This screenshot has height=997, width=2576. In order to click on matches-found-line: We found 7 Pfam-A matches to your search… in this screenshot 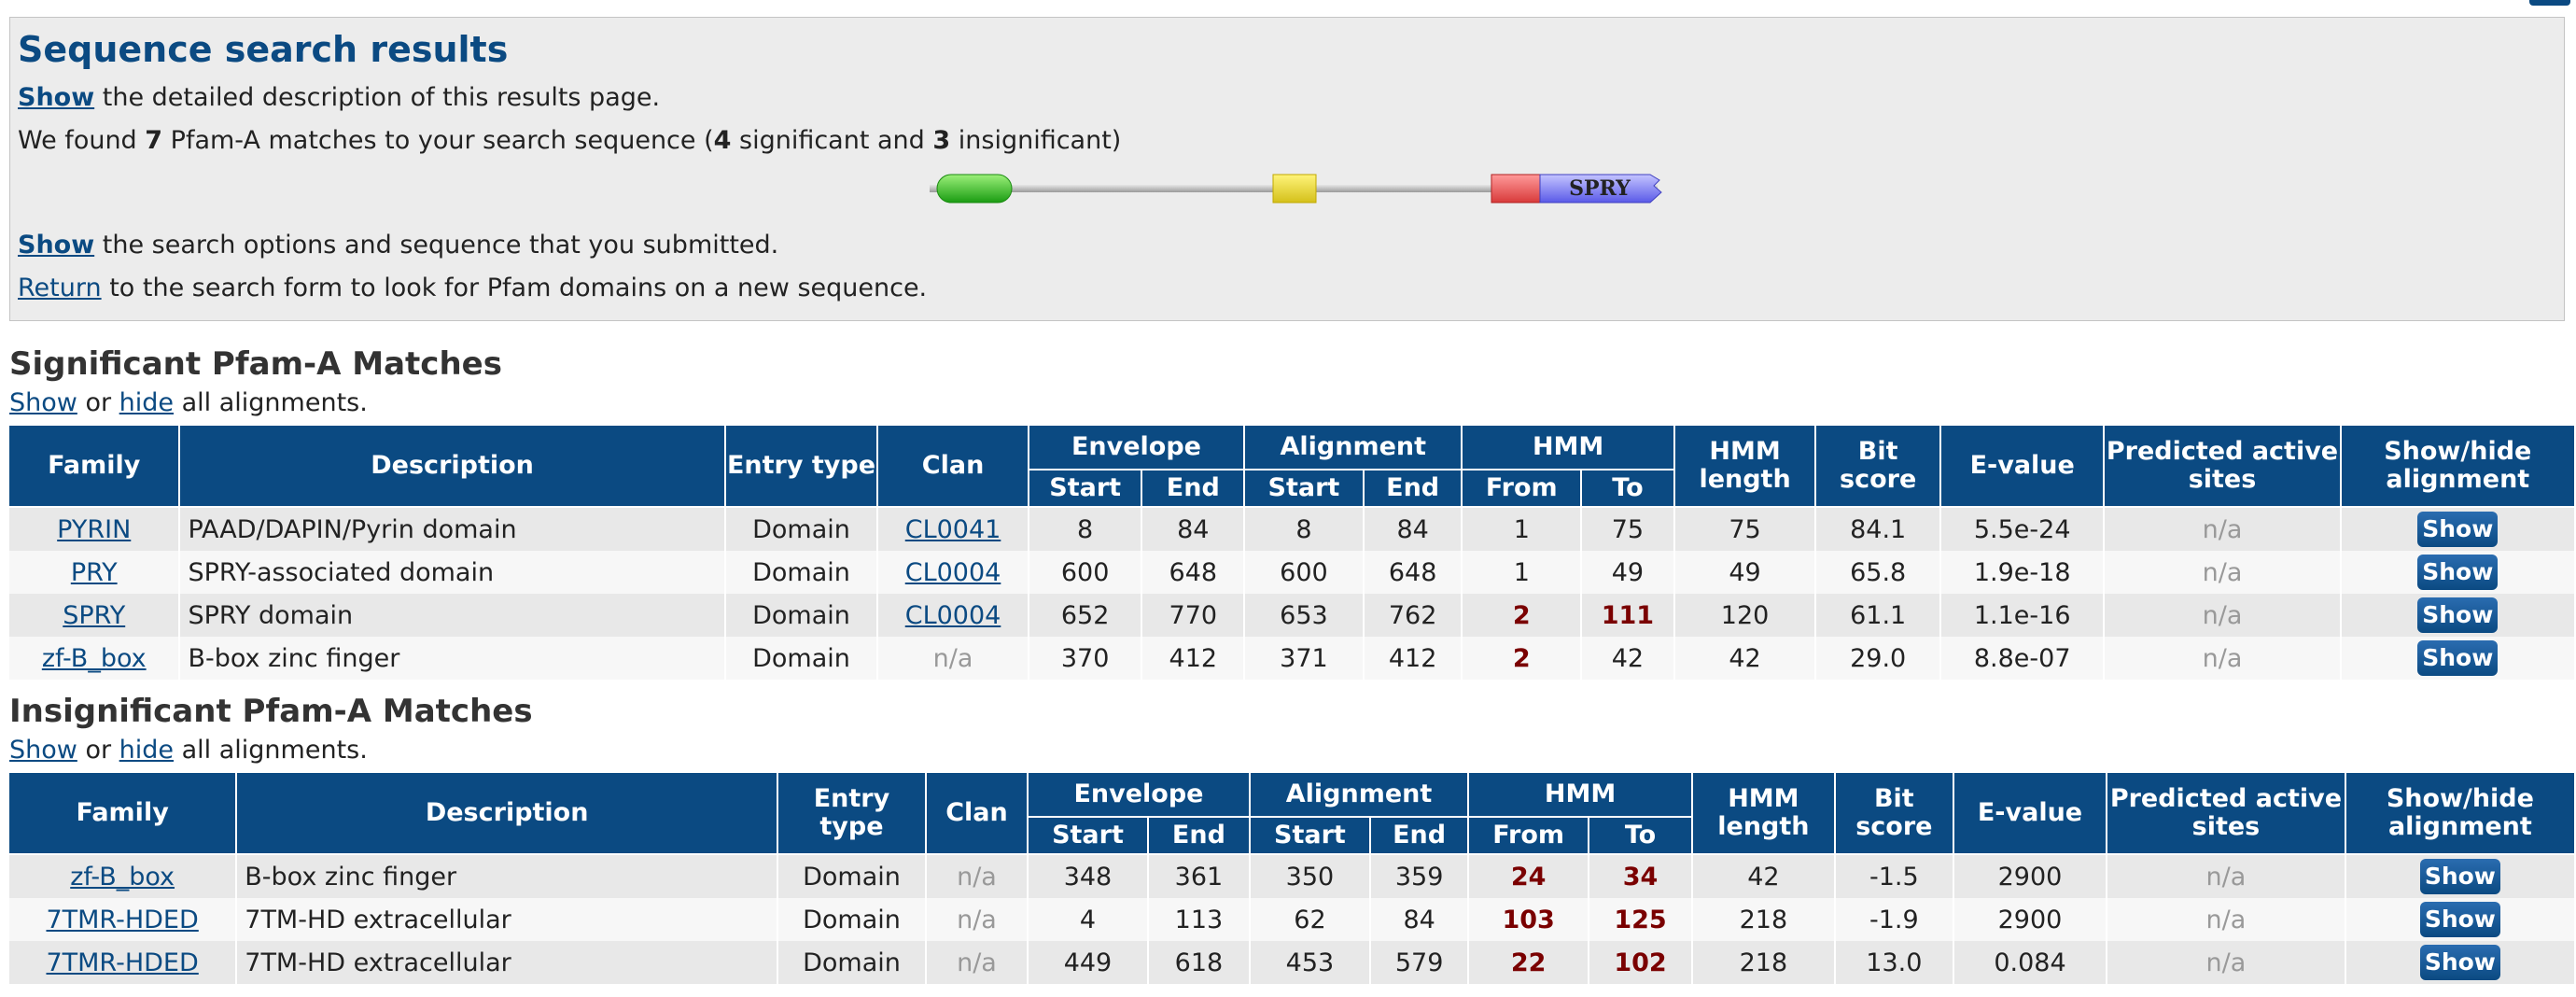, I will do `click(570, 140)`.